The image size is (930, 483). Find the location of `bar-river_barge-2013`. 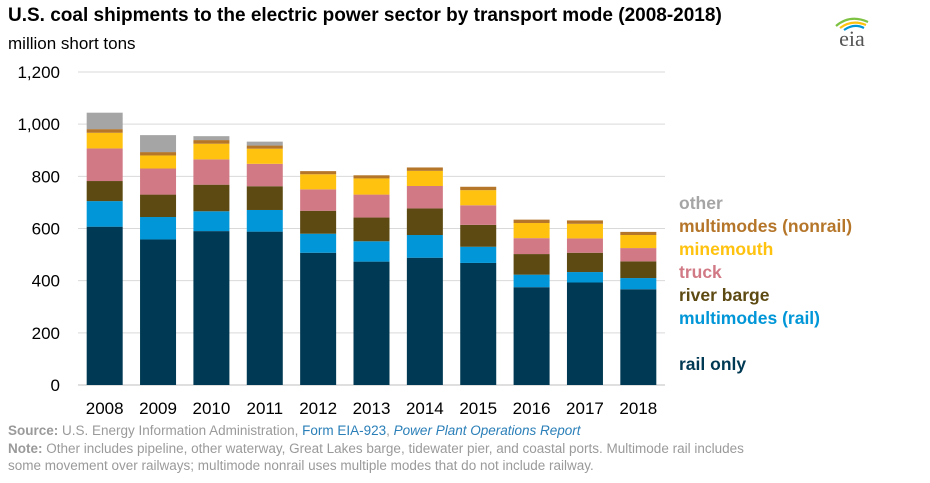

bar-river_barge-2013 is located at coordinates (371, 229).